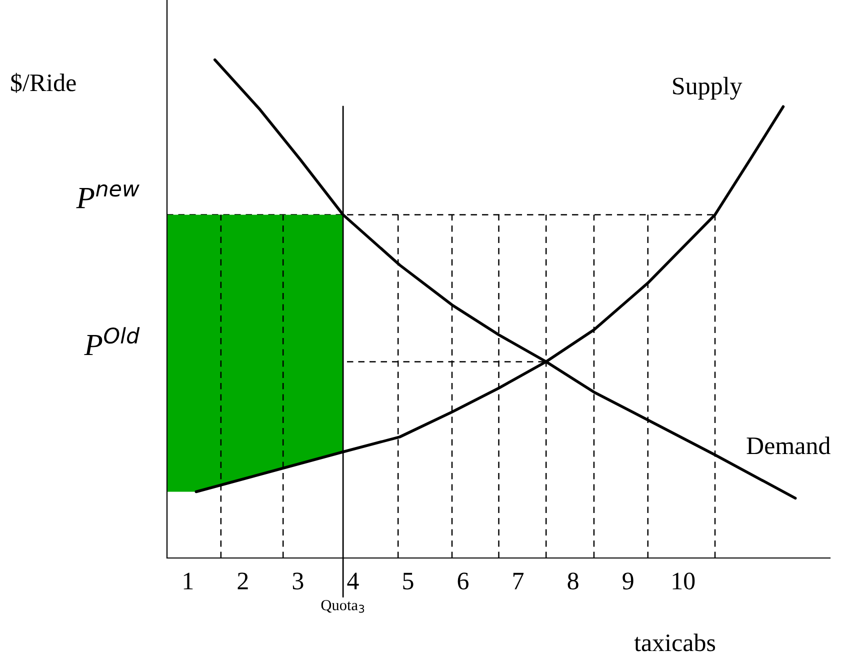 This screenshot has height=662, width=848. Describe the element at coordinates (298, 581) in the screenshot. I see `x-tick-label: 3` at that location.